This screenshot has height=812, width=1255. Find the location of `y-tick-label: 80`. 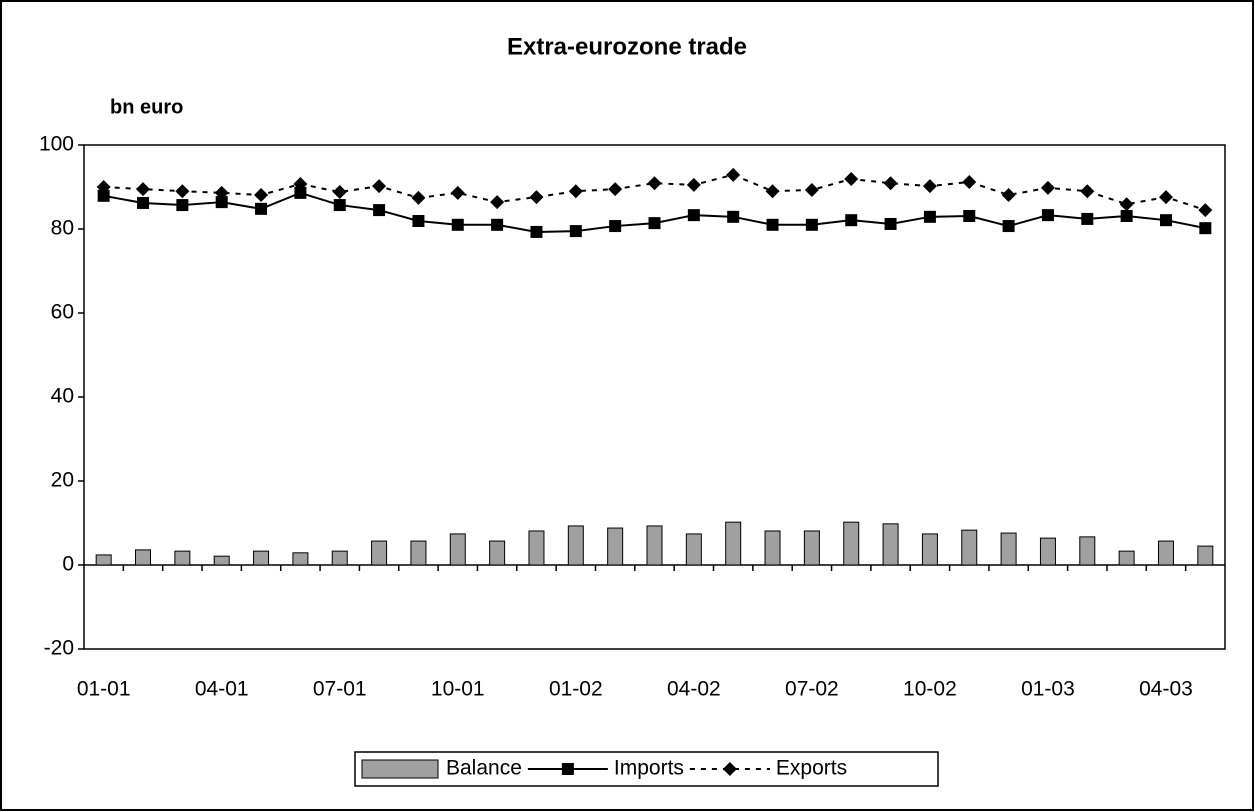

y-tick-label: 80 is located at coordinates (62, 228).